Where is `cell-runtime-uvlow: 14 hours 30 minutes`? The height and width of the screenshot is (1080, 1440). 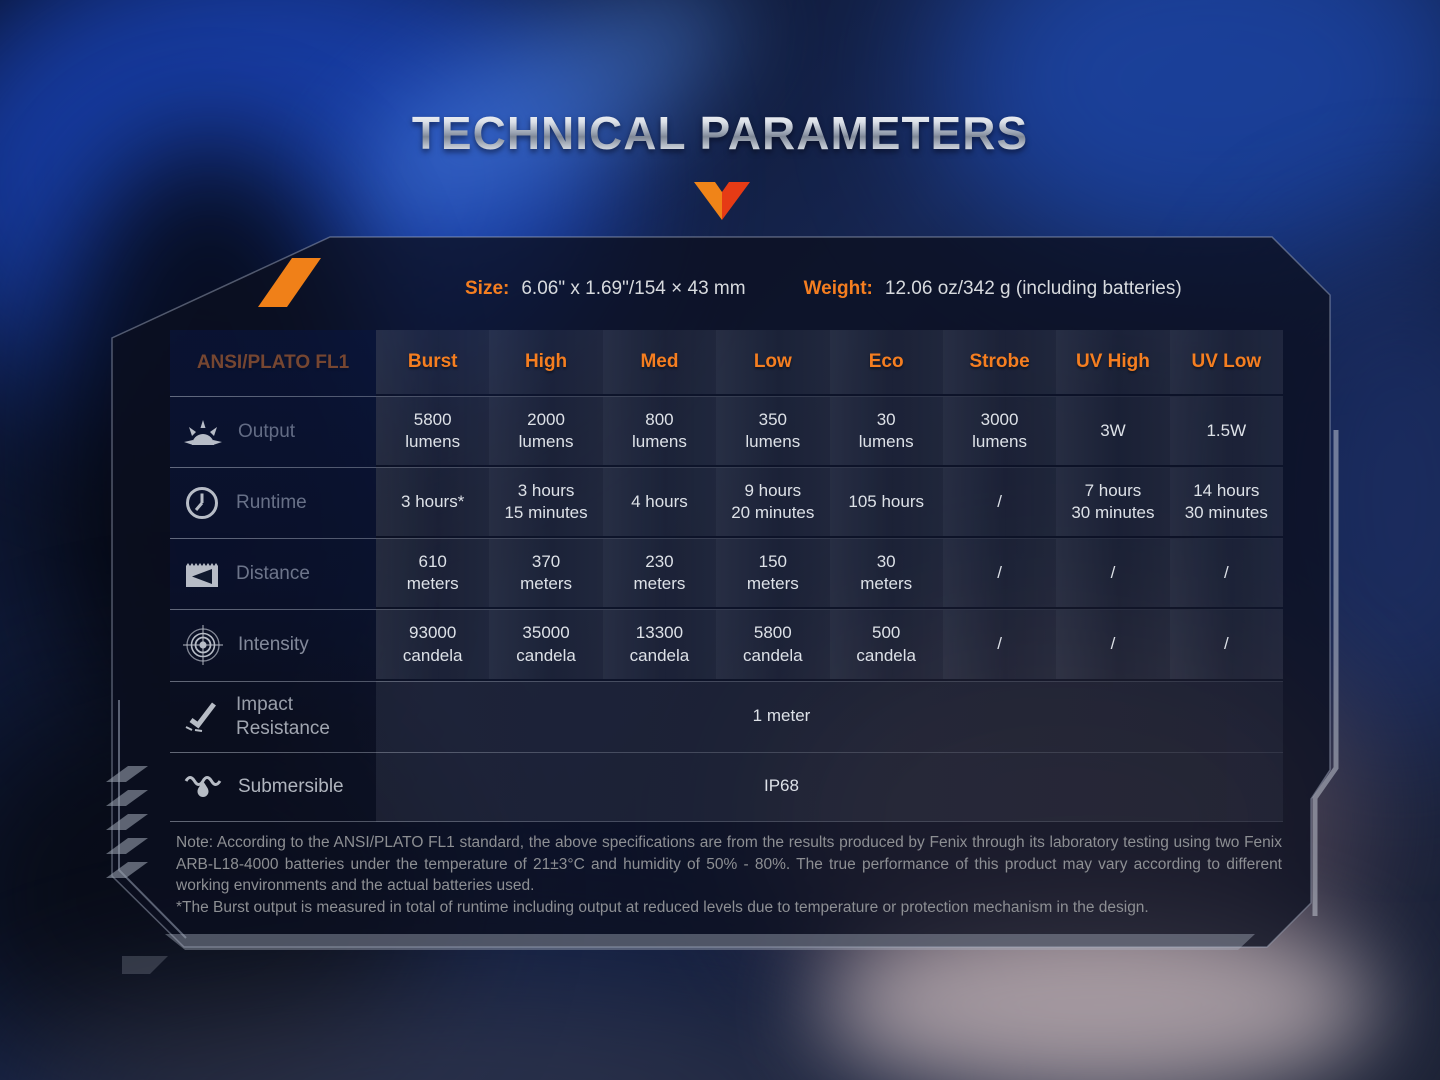 cell-runtime-uvlow: 14 hours 30 minutes is located at coordinates (1226, 502).